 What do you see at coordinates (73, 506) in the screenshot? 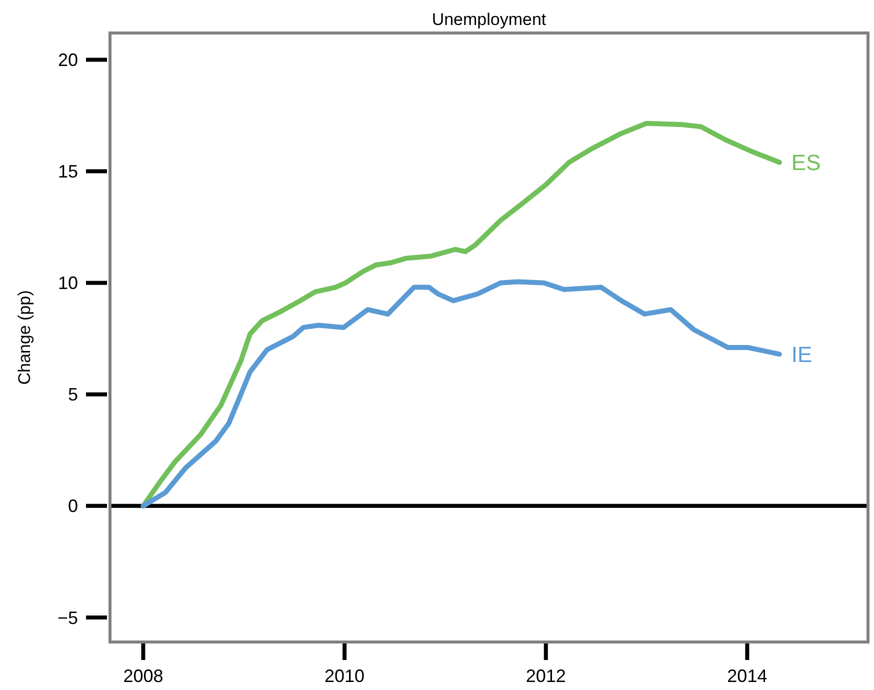
I see `y-tick-label: 0` at bounding box center [73, 506].